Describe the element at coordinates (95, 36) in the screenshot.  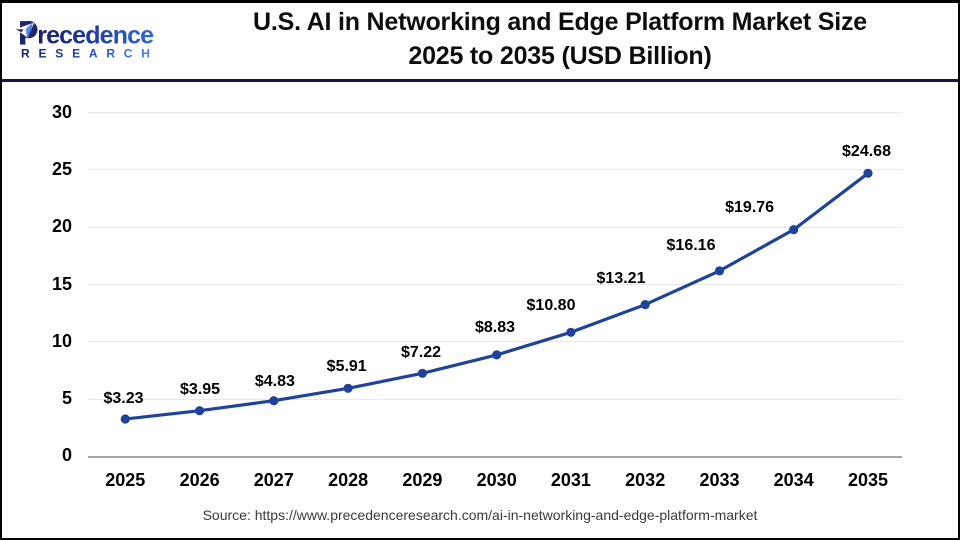
I see `svg-text: recedence` at that location.